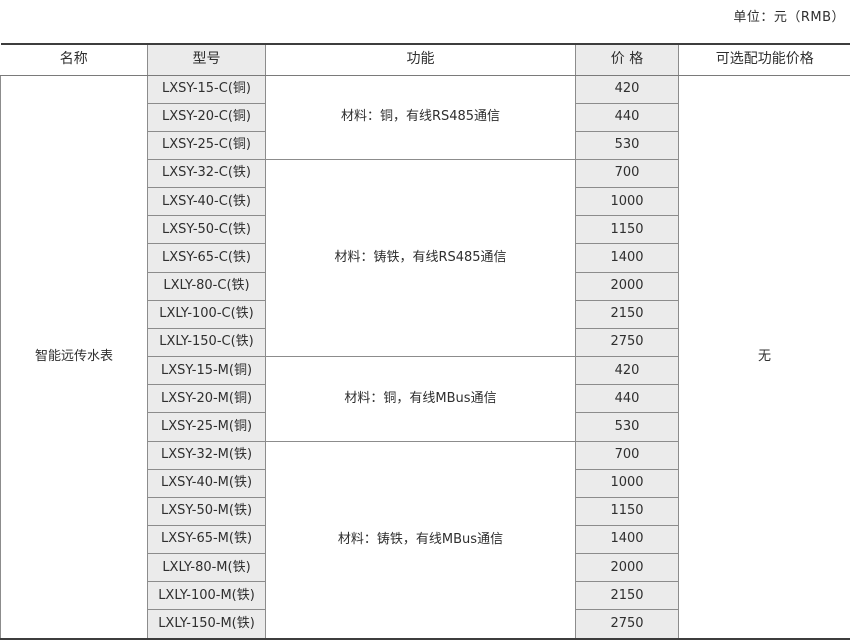  I want to click on header-price: 价 格, so click(627, 59).